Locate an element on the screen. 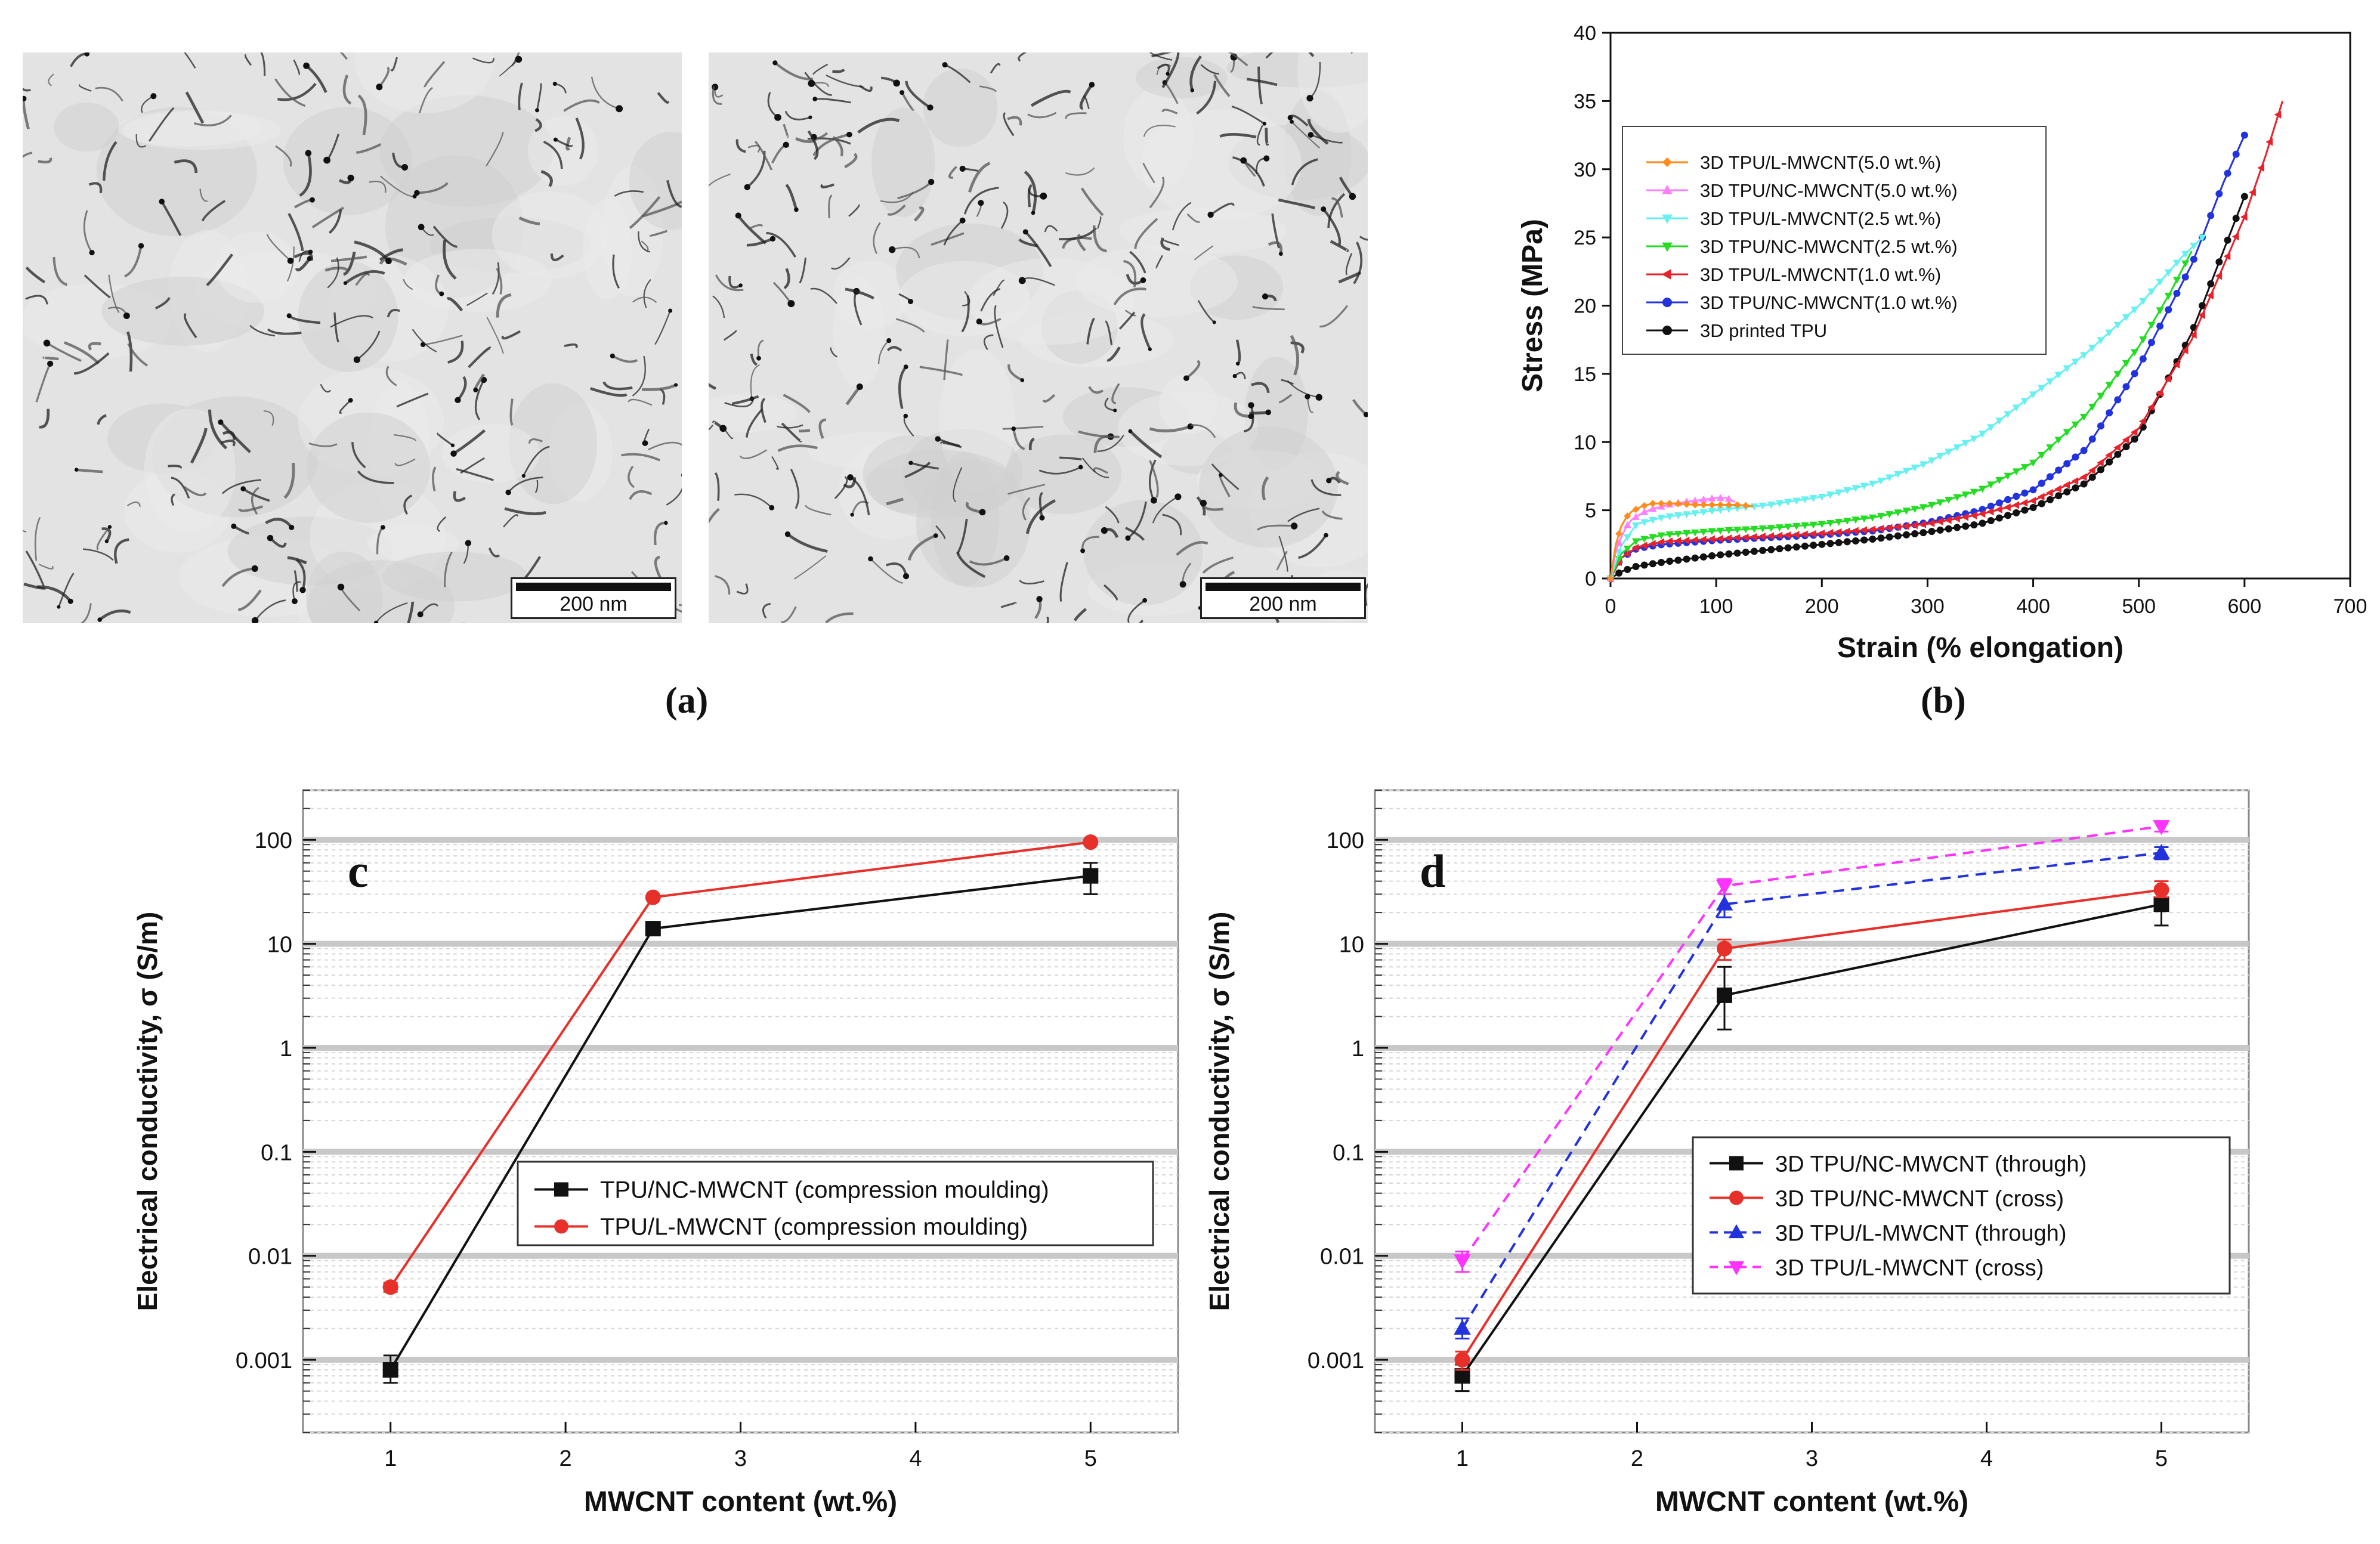  legend-label: 3D TPU/L-MWCNT(5.0 wt.%) is located at coordinates (1820, 162).